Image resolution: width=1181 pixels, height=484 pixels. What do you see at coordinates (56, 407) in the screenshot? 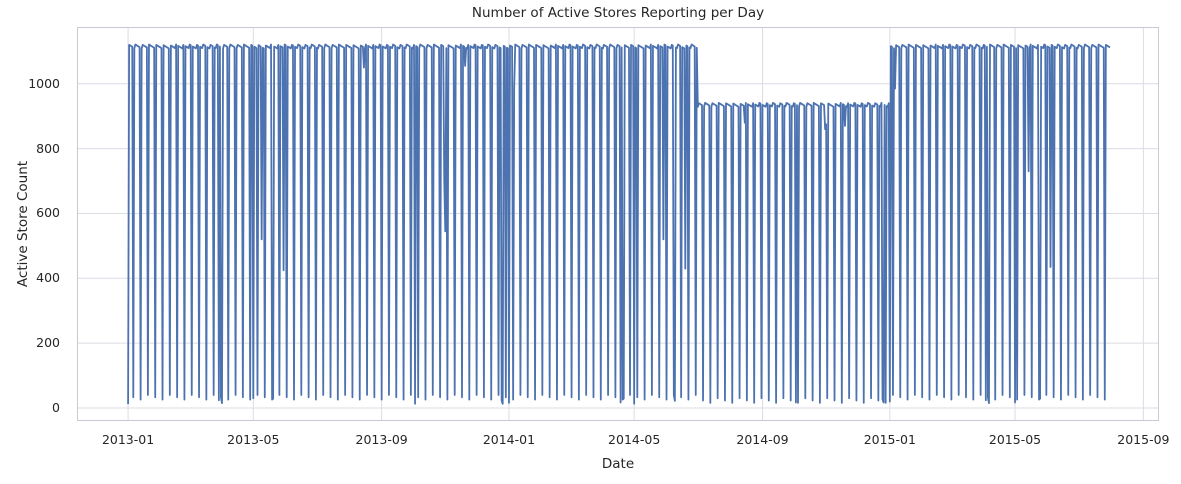
I see `y-tick-label: 0` at bounding box center [56, 407].